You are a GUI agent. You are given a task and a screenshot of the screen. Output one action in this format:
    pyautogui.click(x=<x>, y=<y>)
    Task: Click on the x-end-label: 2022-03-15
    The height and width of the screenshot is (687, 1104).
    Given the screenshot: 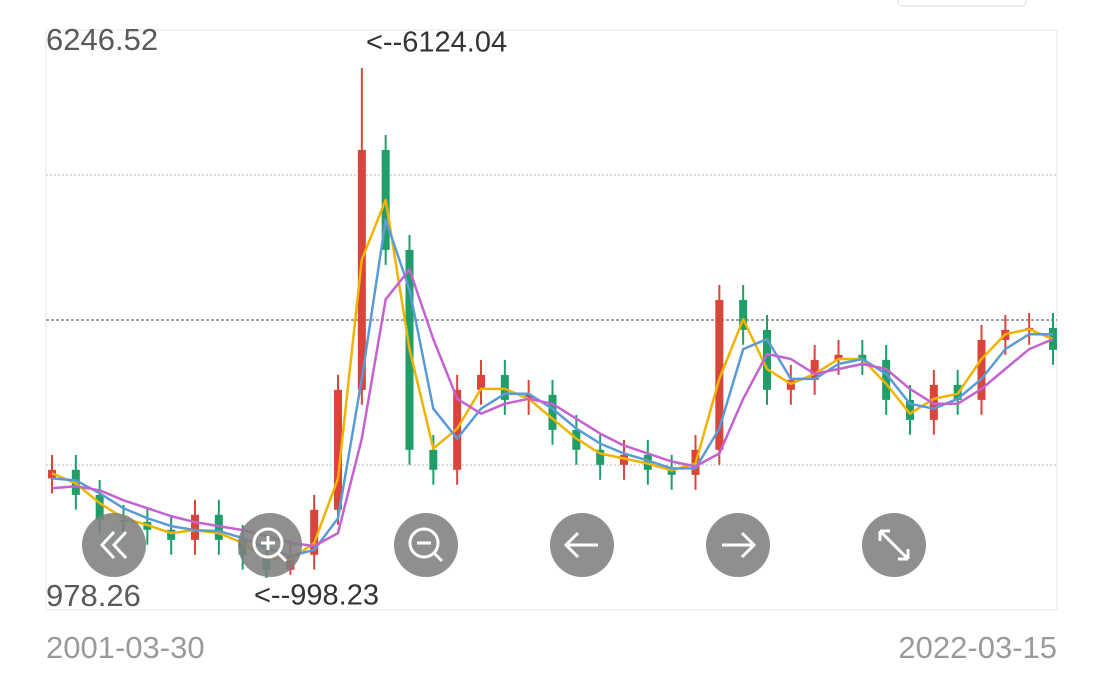 What is the action you would take?
    pyautogui.click(x=977, y=647)
    